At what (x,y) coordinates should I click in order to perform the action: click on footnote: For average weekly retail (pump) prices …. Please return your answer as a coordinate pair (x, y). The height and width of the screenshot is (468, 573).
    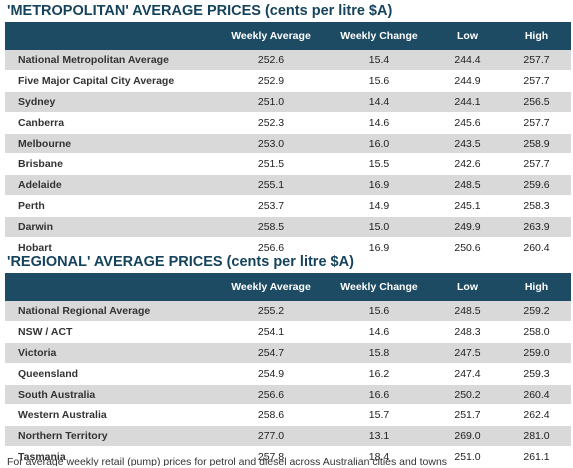
    Looking at the image, I should click on (227, 461).